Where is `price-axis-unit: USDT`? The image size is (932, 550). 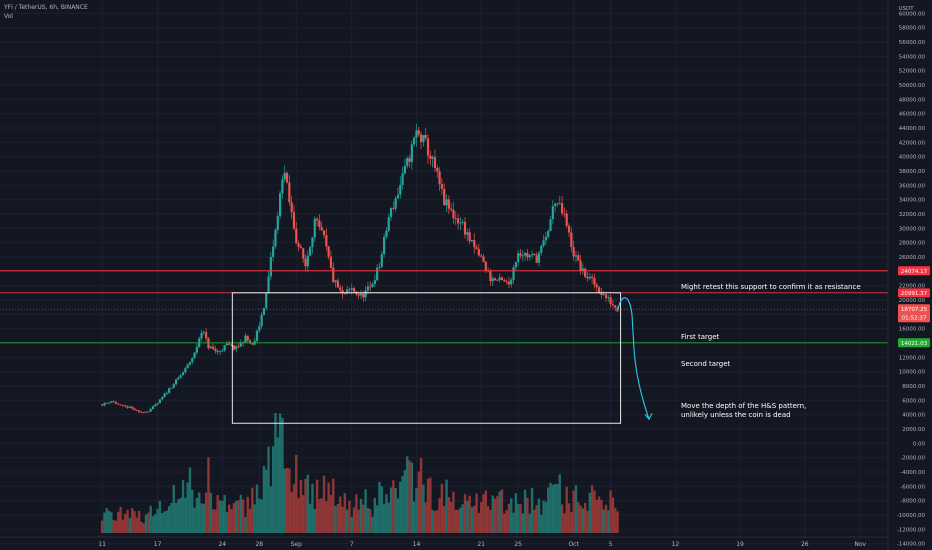
price-axis-unit: USDT is located at coordinates (906, 9).